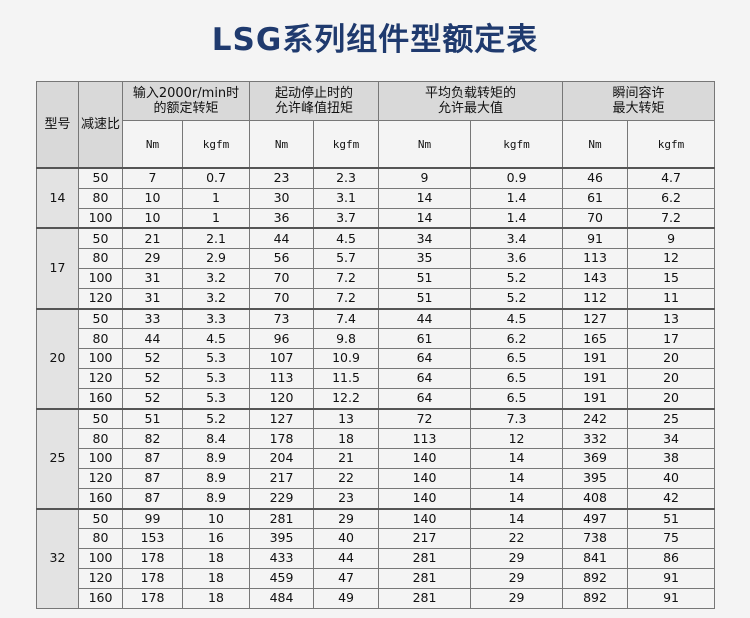 The image size is (750, 618). What do you see at coordinates (346, 318) in the screenshot?
I see `value-cell: 7.4` at bounding box center [346, 318].